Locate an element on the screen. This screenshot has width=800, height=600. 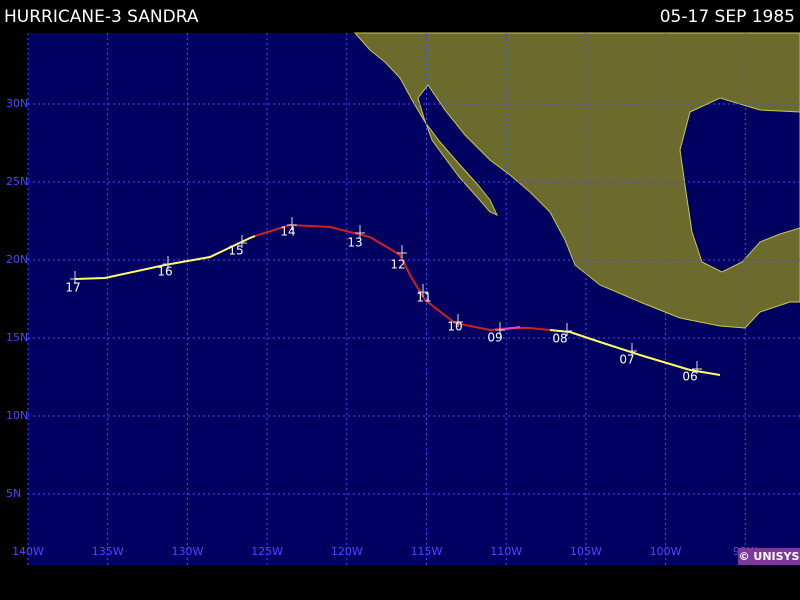
day-label: 17 is located at coordinates (72, 288).